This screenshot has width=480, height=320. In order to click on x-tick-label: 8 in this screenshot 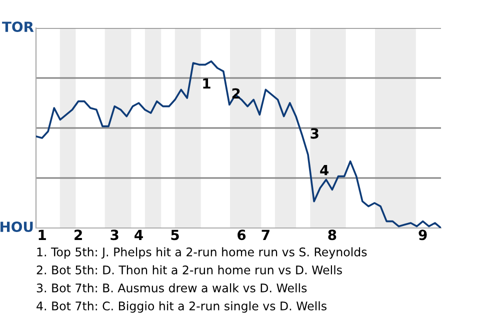, I will do `click(332, 235)`.